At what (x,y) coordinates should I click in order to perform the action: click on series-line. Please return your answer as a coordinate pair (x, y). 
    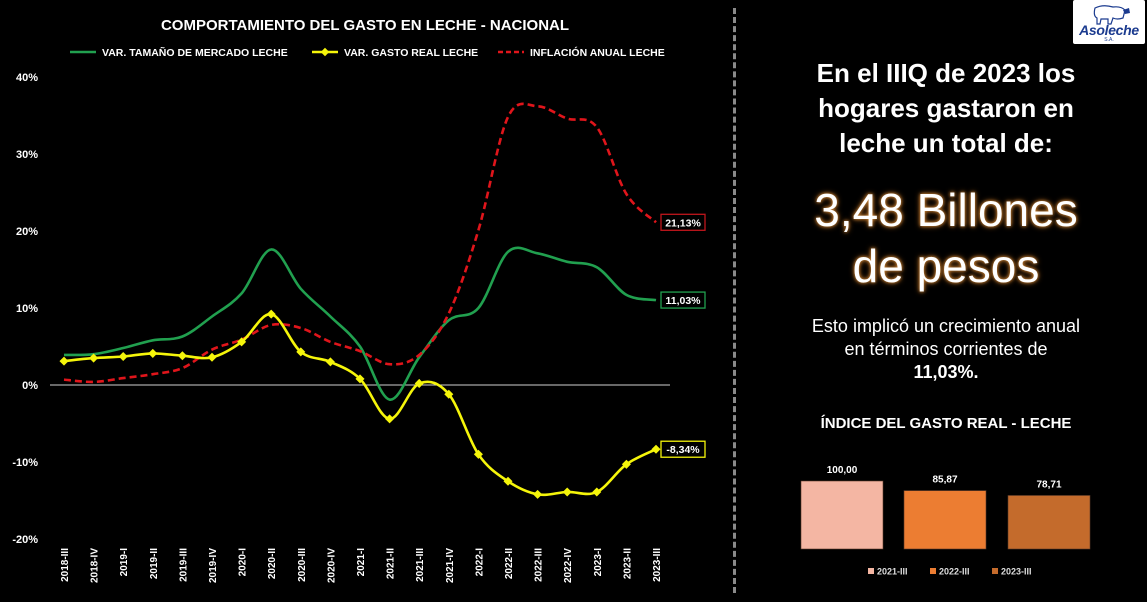
    Looking at the image, I should click on (360, 323).